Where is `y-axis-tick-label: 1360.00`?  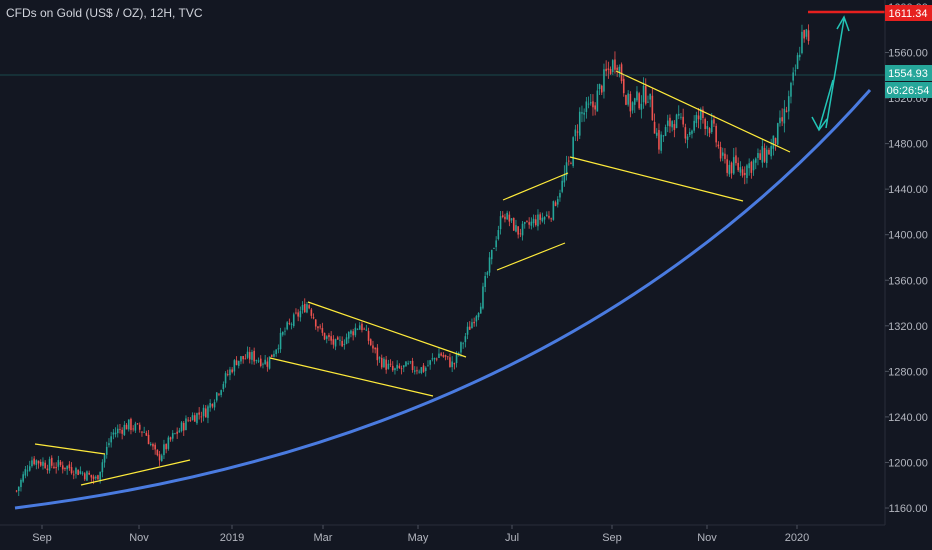 y-axis-tick-label: 1360.00 is located at coordinates (908, 281).